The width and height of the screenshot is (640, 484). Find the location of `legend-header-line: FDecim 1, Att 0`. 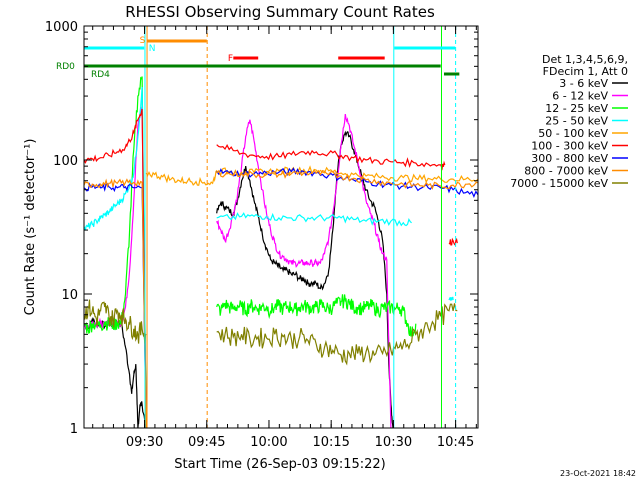

legend-header-line: FDecim 1, Att 0 is located at coordinates (585, 71).